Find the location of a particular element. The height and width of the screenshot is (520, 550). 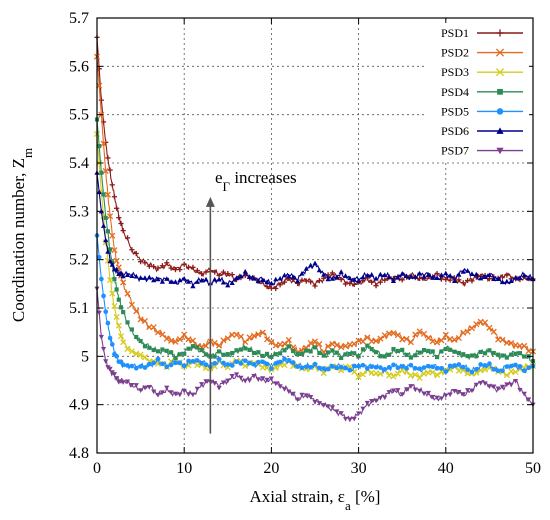

x-tick-label: 10 is located at coordinates (184, 468).